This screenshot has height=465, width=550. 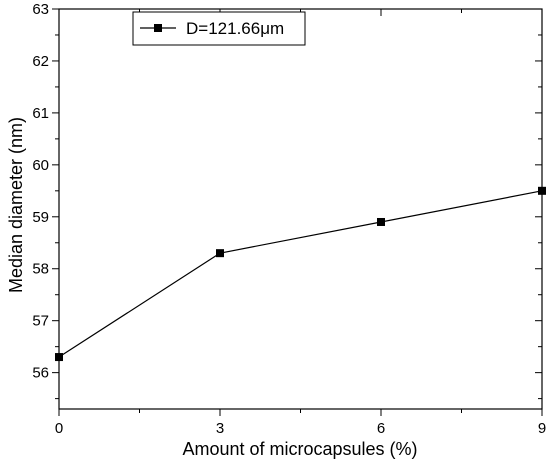 What do you see at coordinates (40, 61) in the screenshot?
I see `y-tick-label: 62` at bounding box center [40, 61].